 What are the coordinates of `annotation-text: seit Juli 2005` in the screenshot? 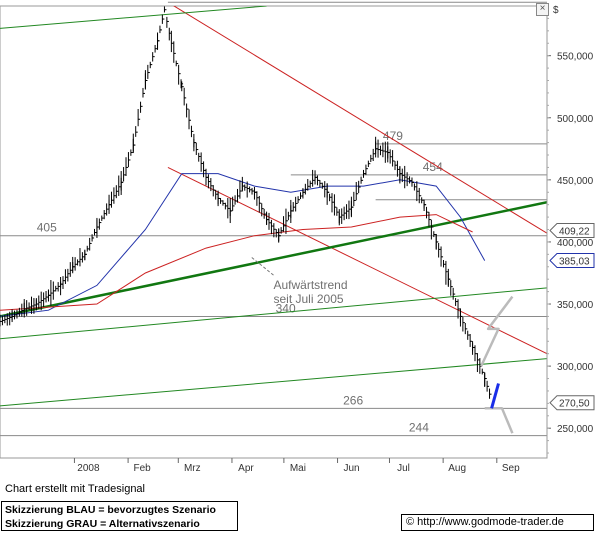 It's located at (309, 299).